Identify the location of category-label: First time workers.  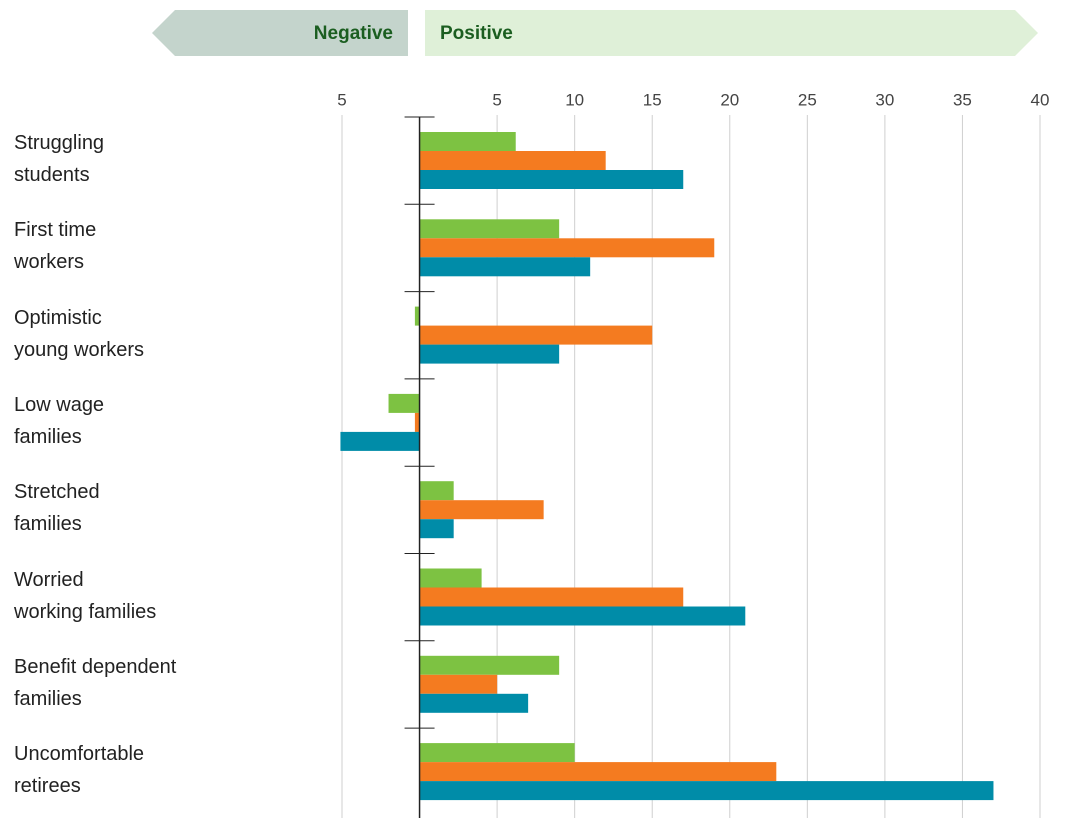
(55, 246).